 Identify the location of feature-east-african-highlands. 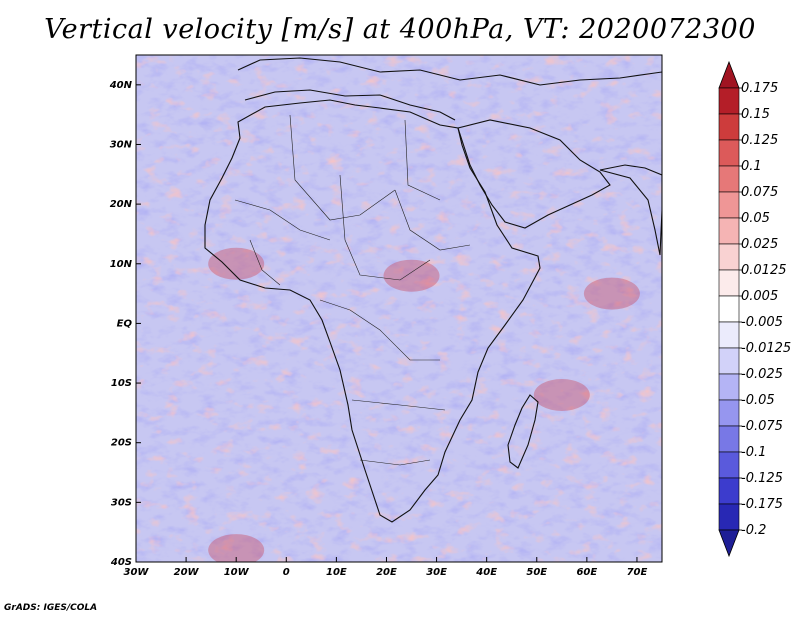
(411, 275).